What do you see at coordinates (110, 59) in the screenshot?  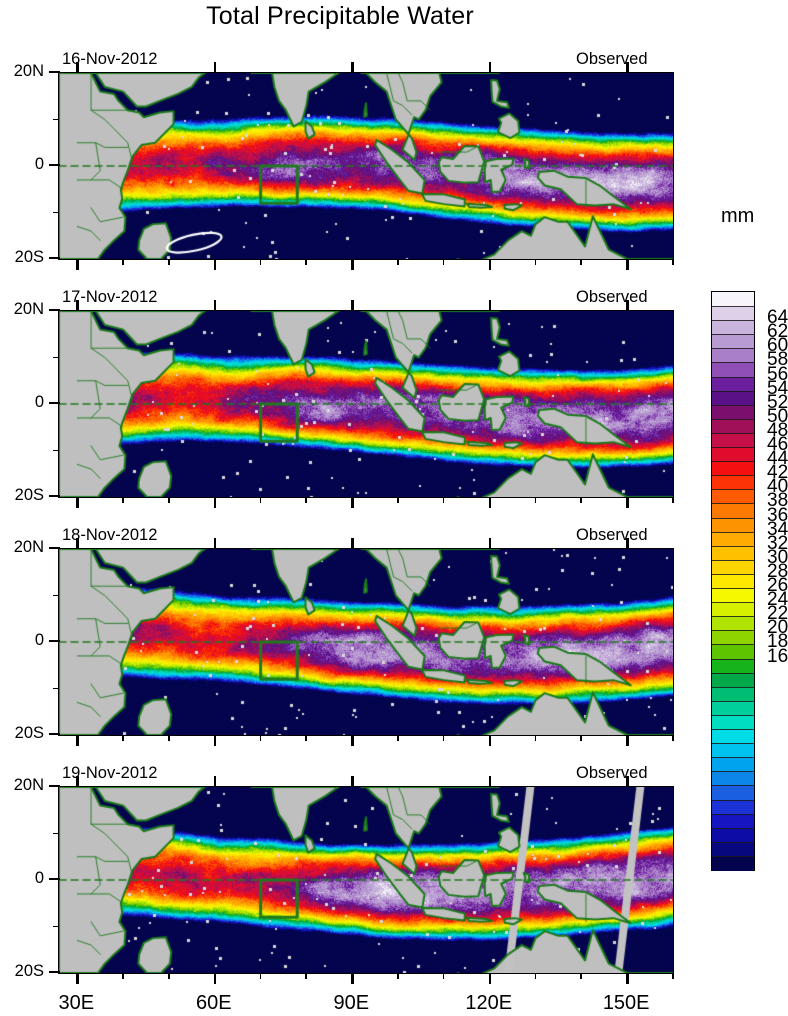 I see `panel-date-1: 16-Nov-2012` at bounding box center [110, 59].